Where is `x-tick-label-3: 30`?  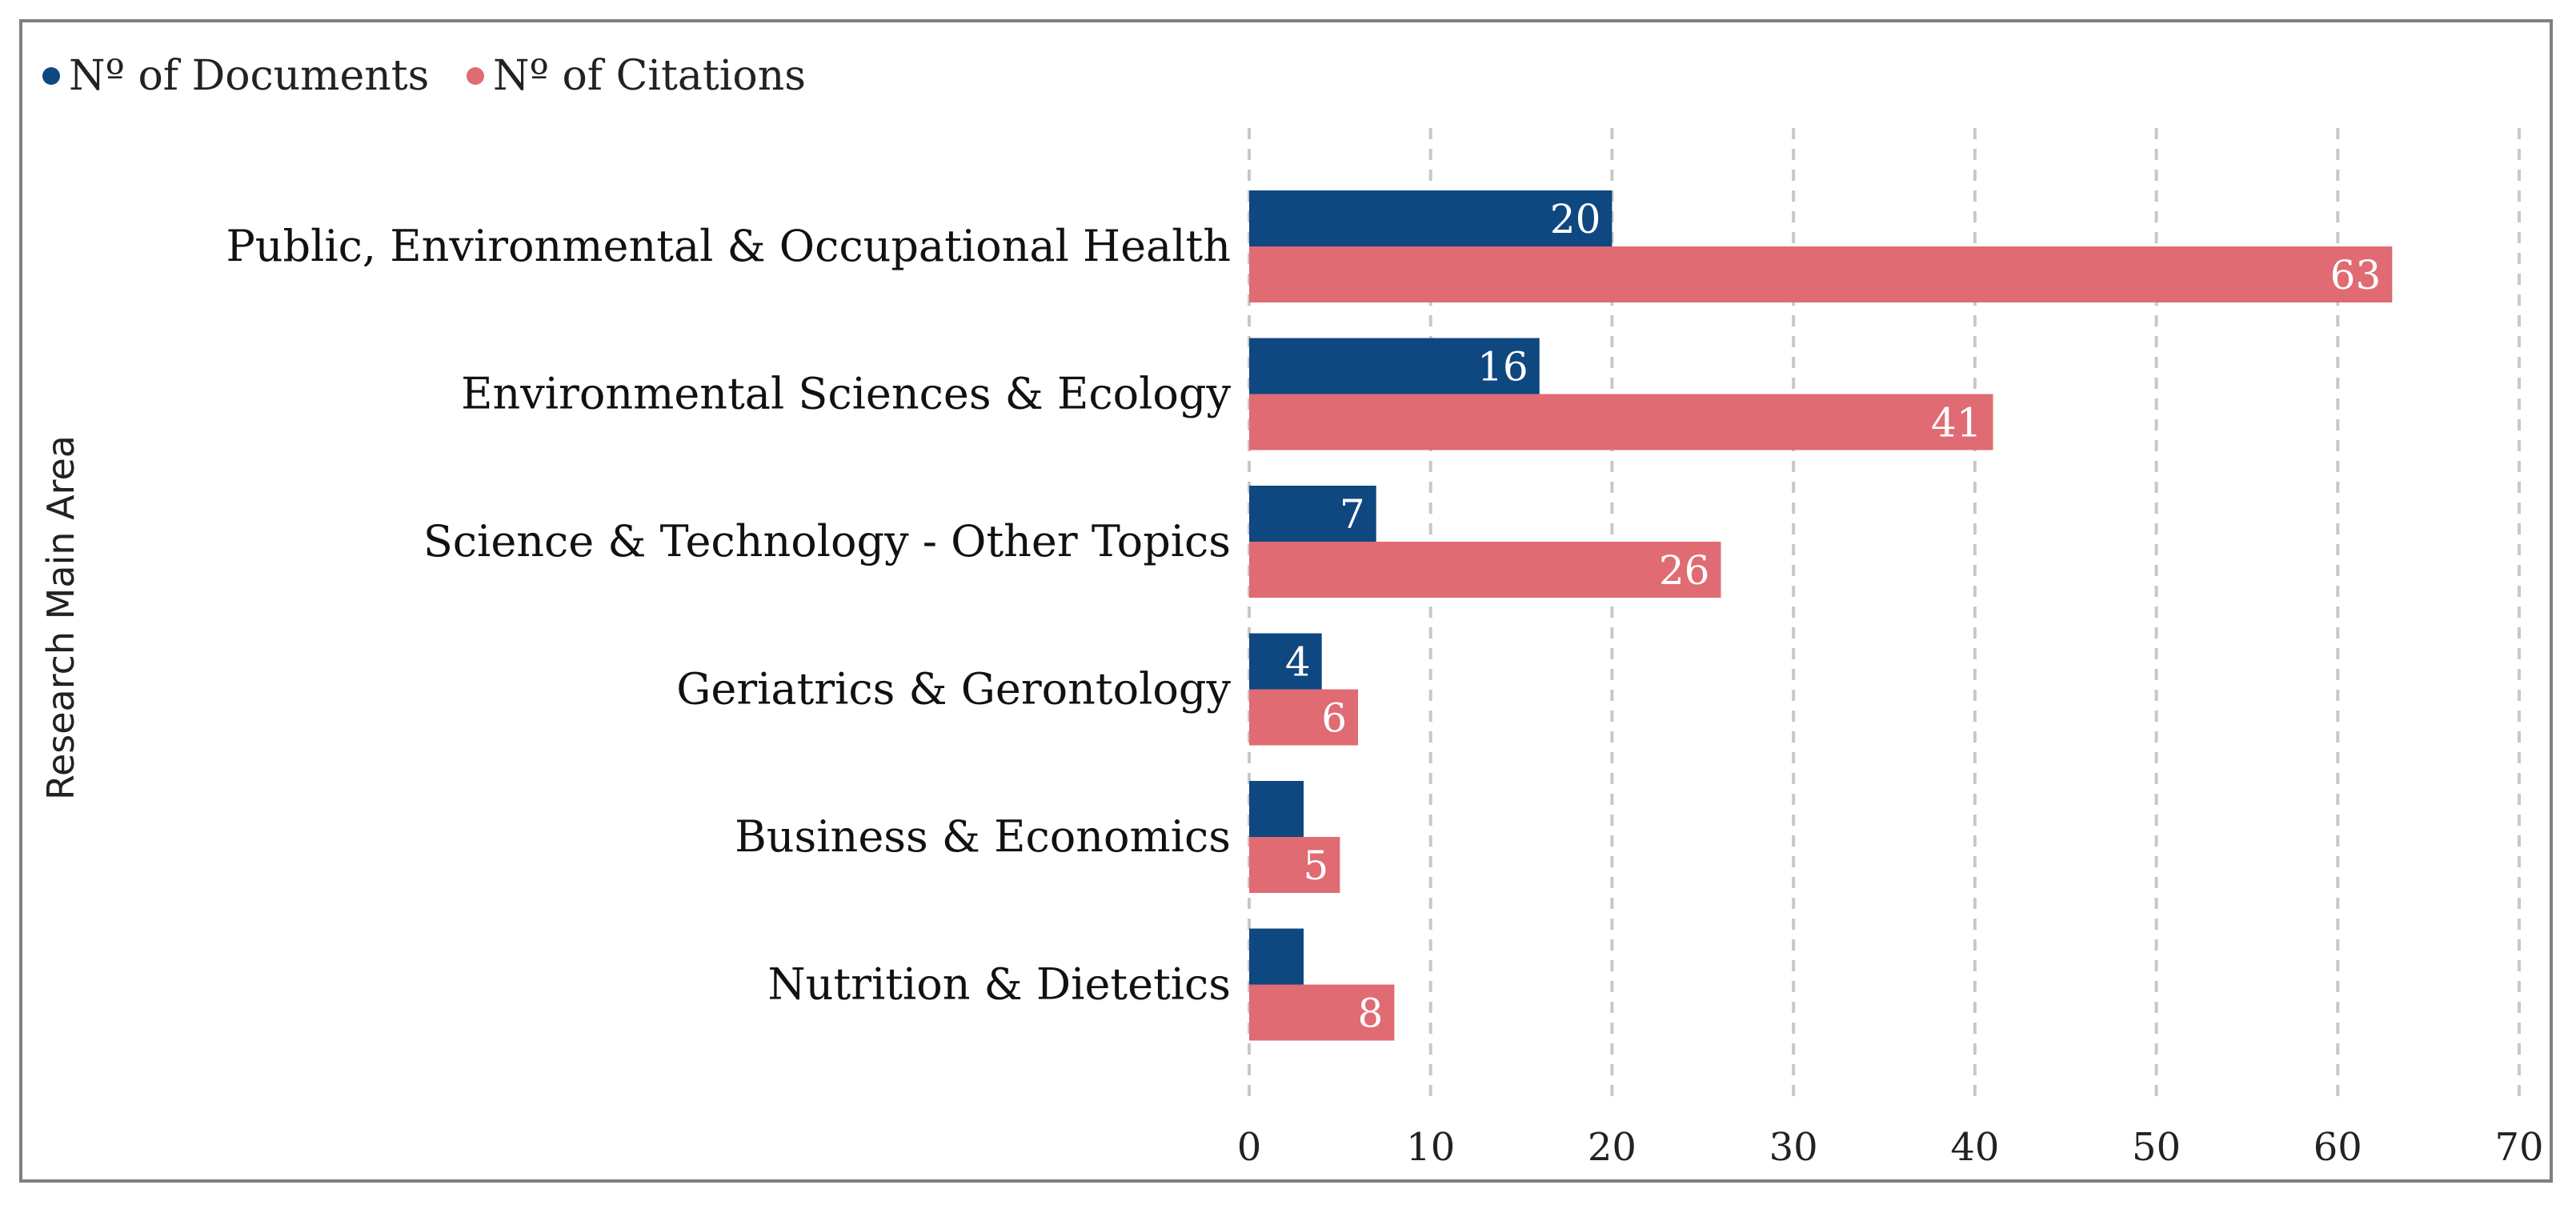 x-tick-label-3: 30 is located at coordinates (1793, 1147).